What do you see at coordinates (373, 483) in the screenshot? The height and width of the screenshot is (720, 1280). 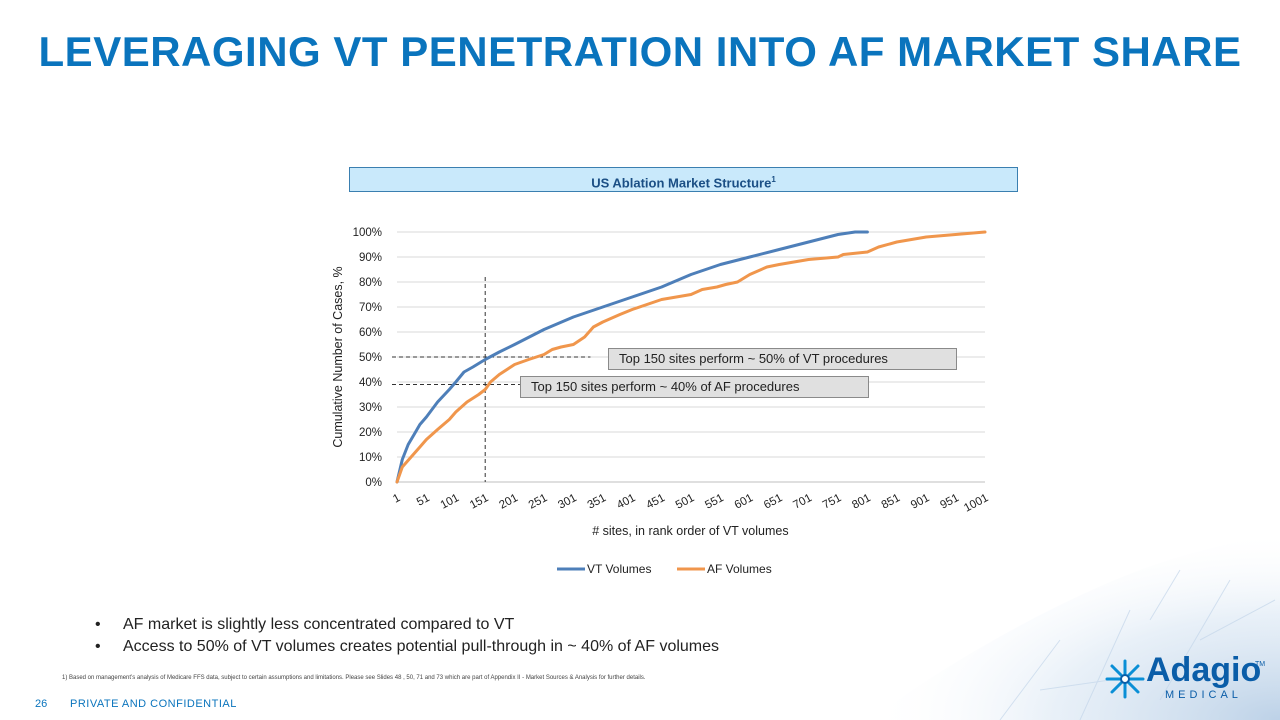 I see `y-tick-label: 0%` at bounding box center [373, 483].